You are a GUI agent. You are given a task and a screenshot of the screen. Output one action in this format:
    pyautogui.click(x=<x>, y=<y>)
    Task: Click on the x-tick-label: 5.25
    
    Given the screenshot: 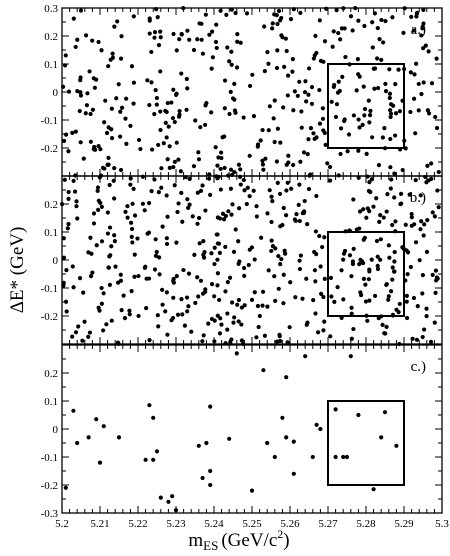 What is the action you would take?
    pyautogui.click(x=252, y=524)
    